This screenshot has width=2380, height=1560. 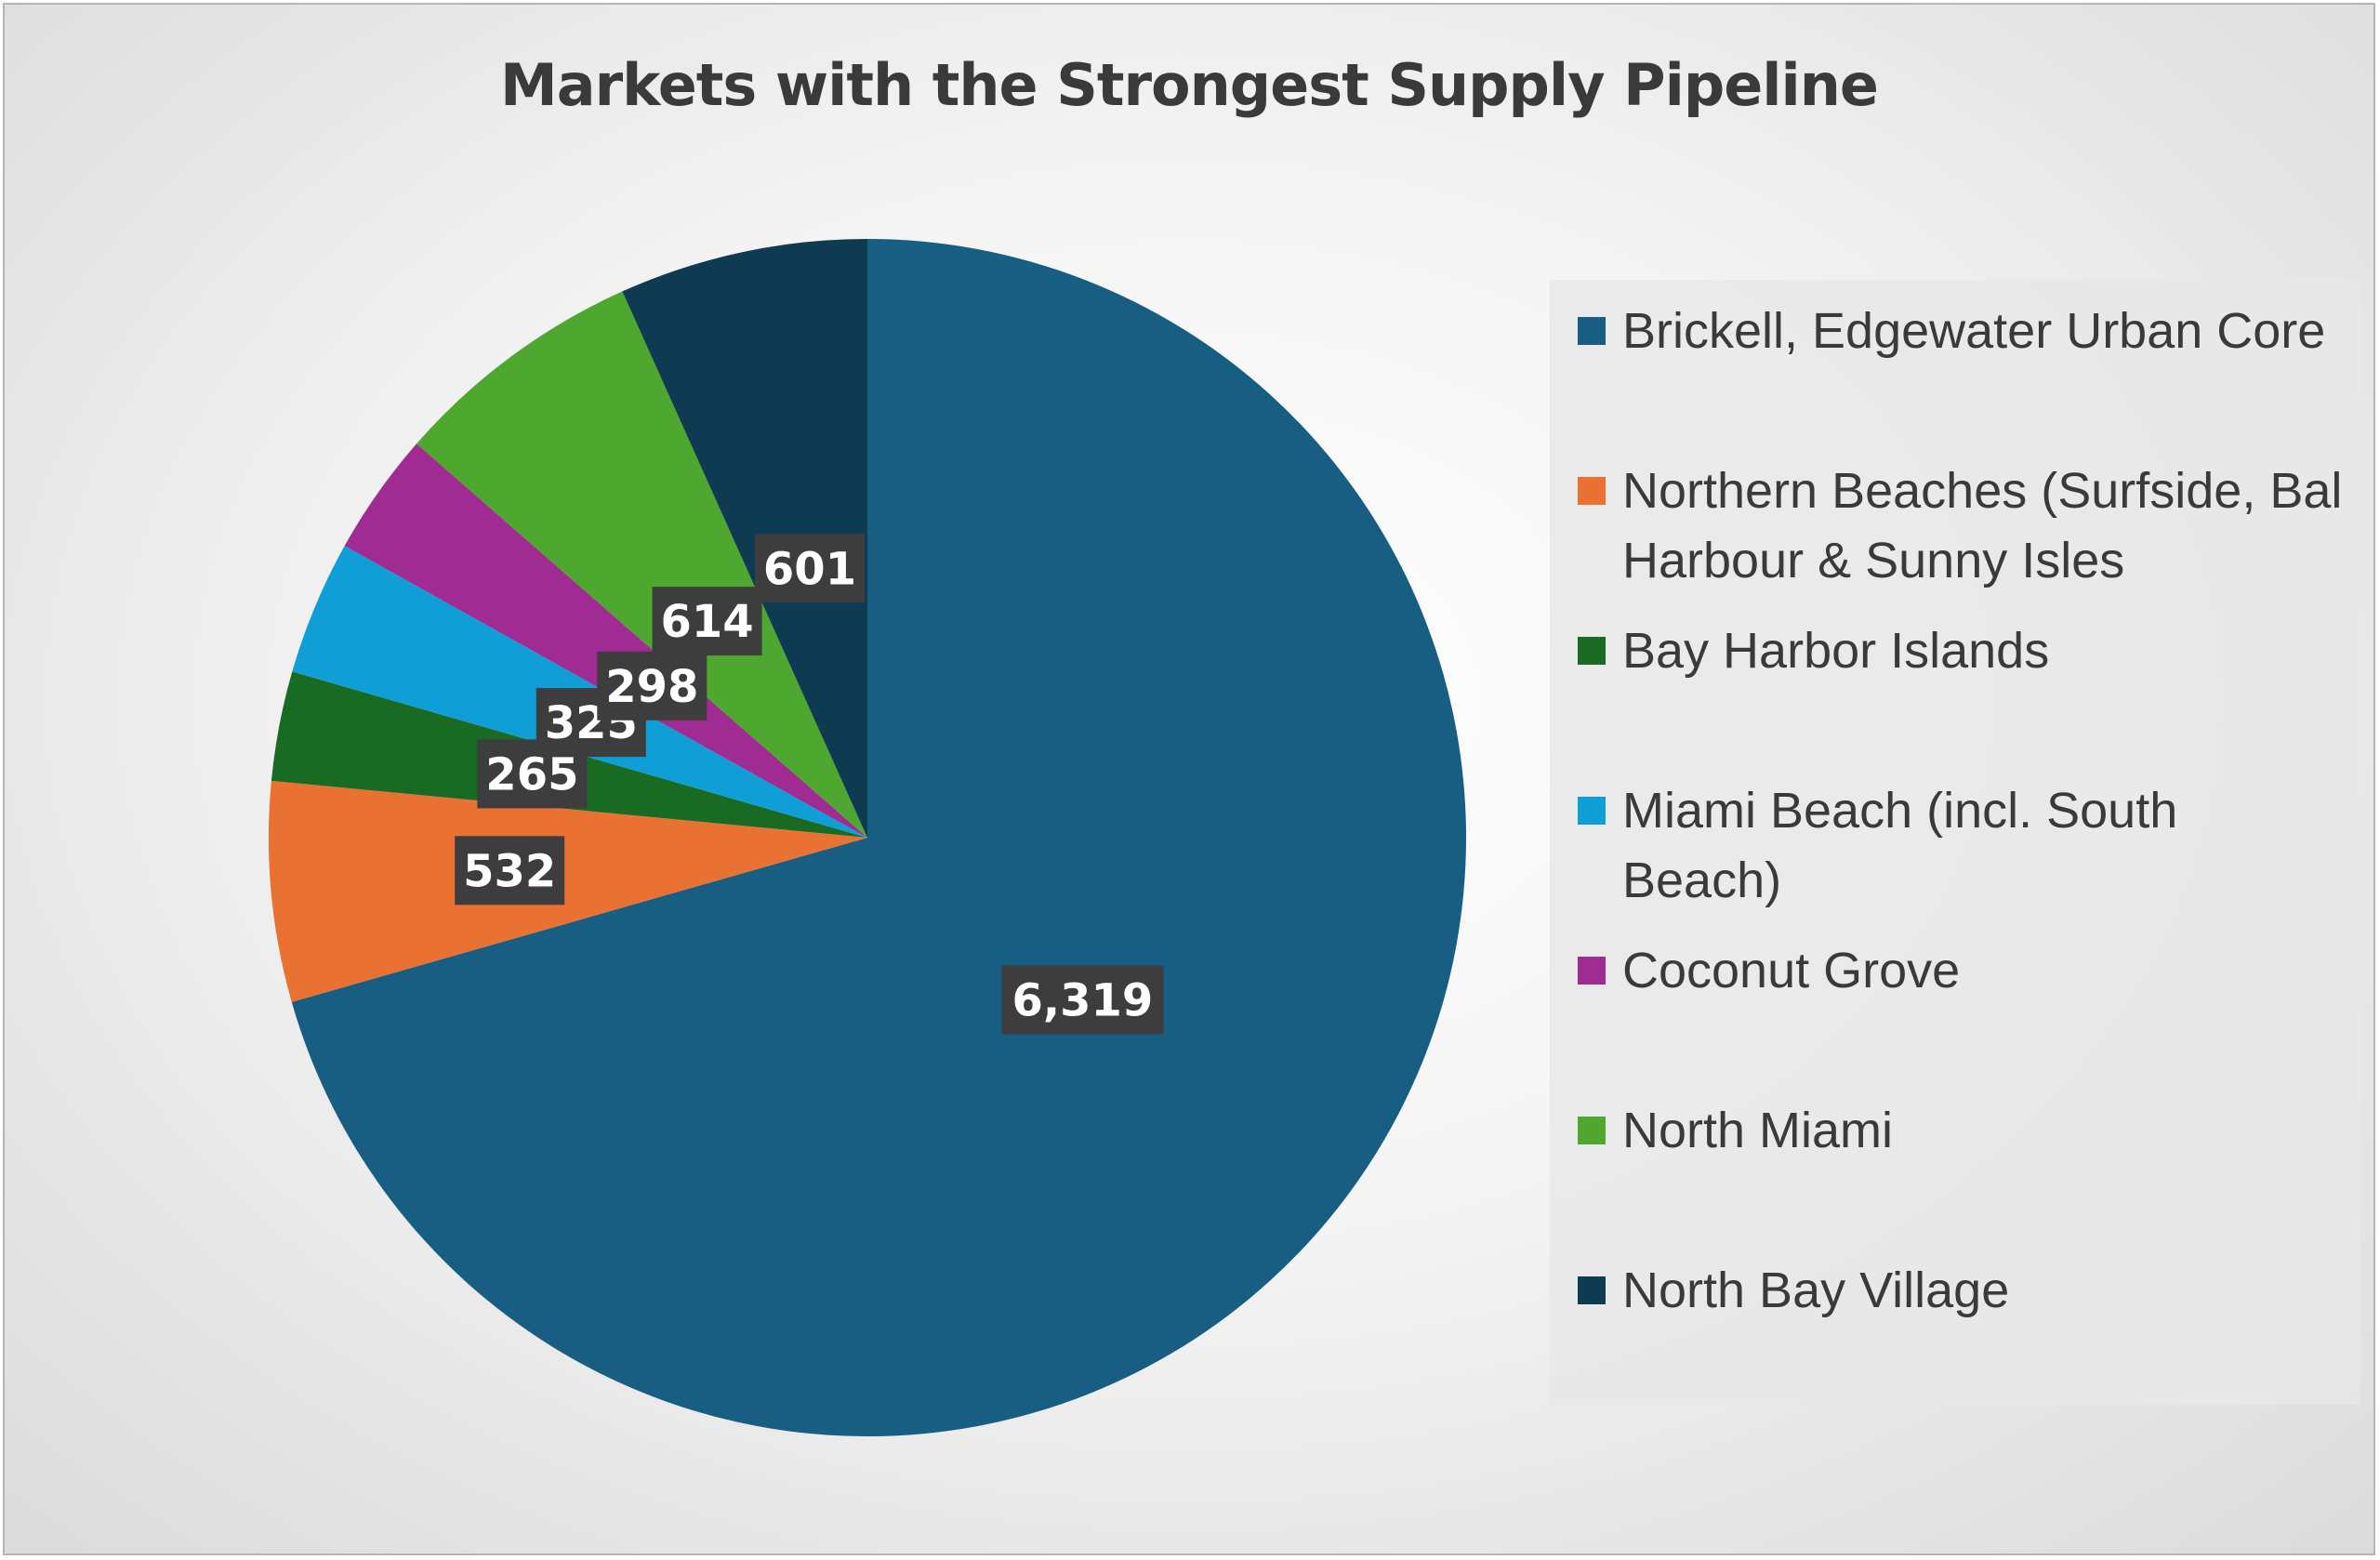 What do you see at coordinates (1758, 1130) in the screenshot?
I see `legend-label: North Miami` at bounding box center [1758, 1130].